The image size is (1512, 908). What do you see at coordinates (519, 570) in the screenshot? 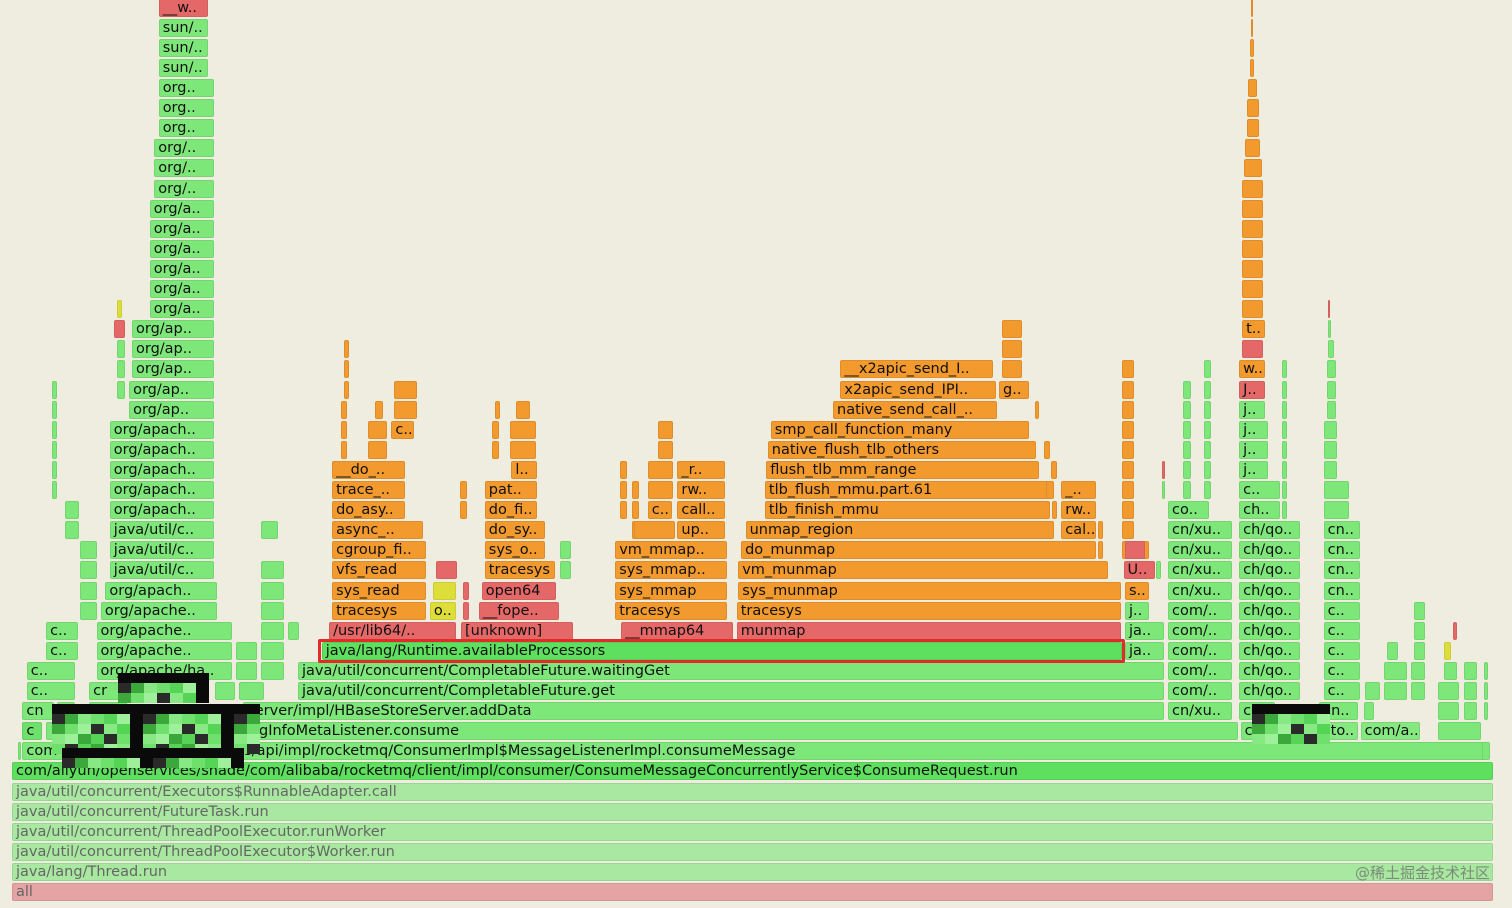
I see `flame-frame: tracesys` at bounding box center [519, 570].